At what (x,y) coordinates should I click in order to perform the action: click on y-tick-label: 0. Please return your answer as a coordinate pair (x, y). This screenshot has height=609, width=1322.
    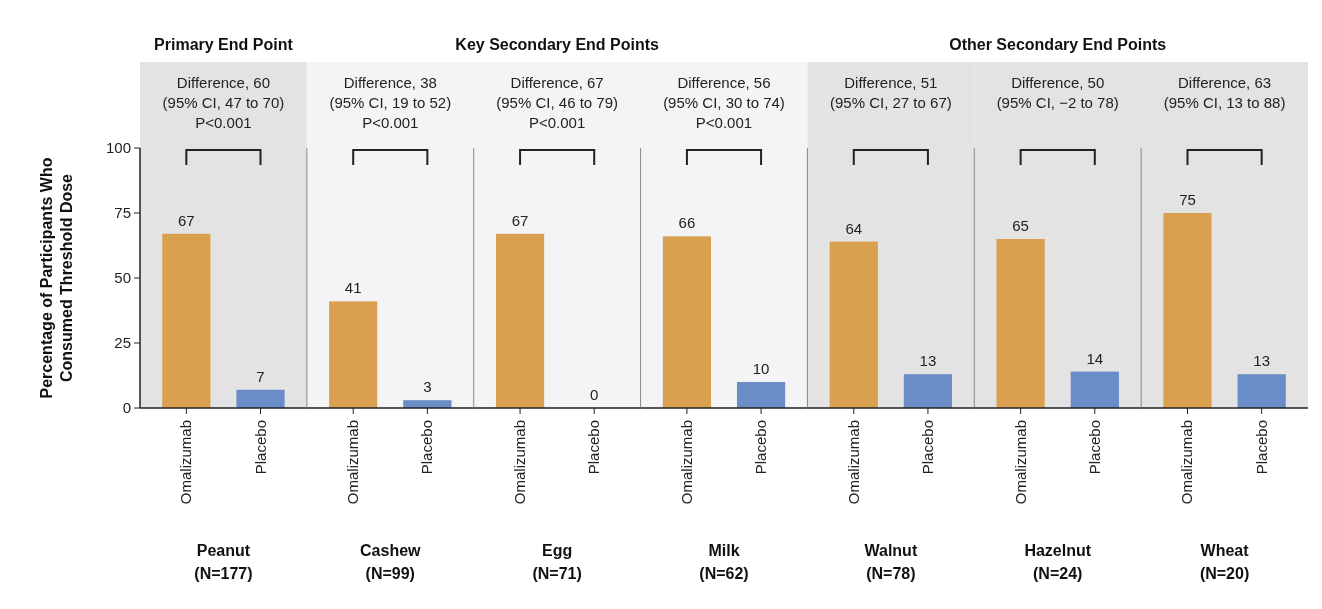
    Looking at the image, I should click on (126, 407).